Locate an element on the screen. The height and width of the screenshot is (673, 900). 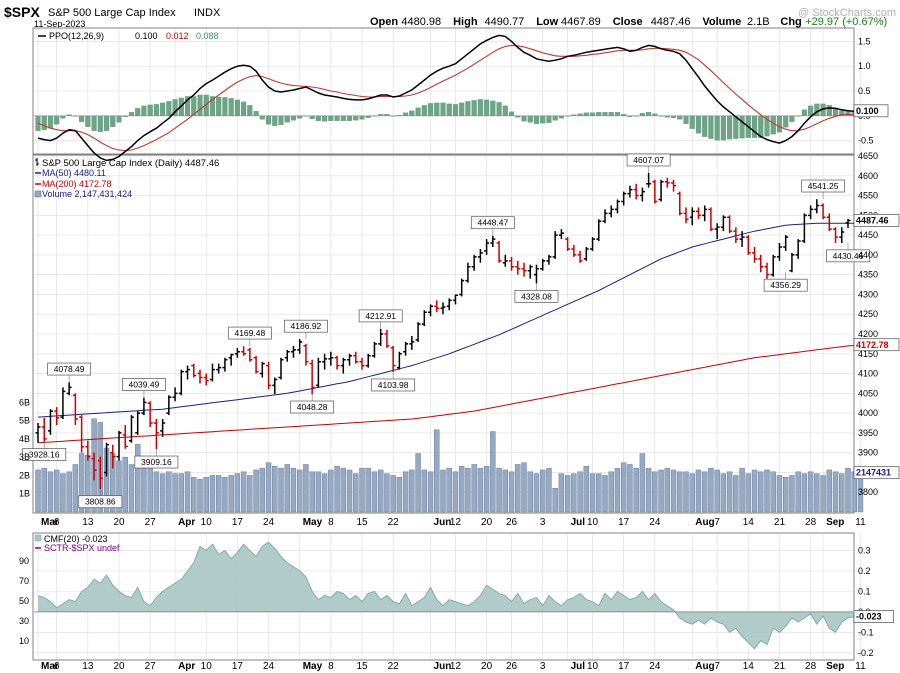
month-label: Aug is located at coordinates (704, 522).